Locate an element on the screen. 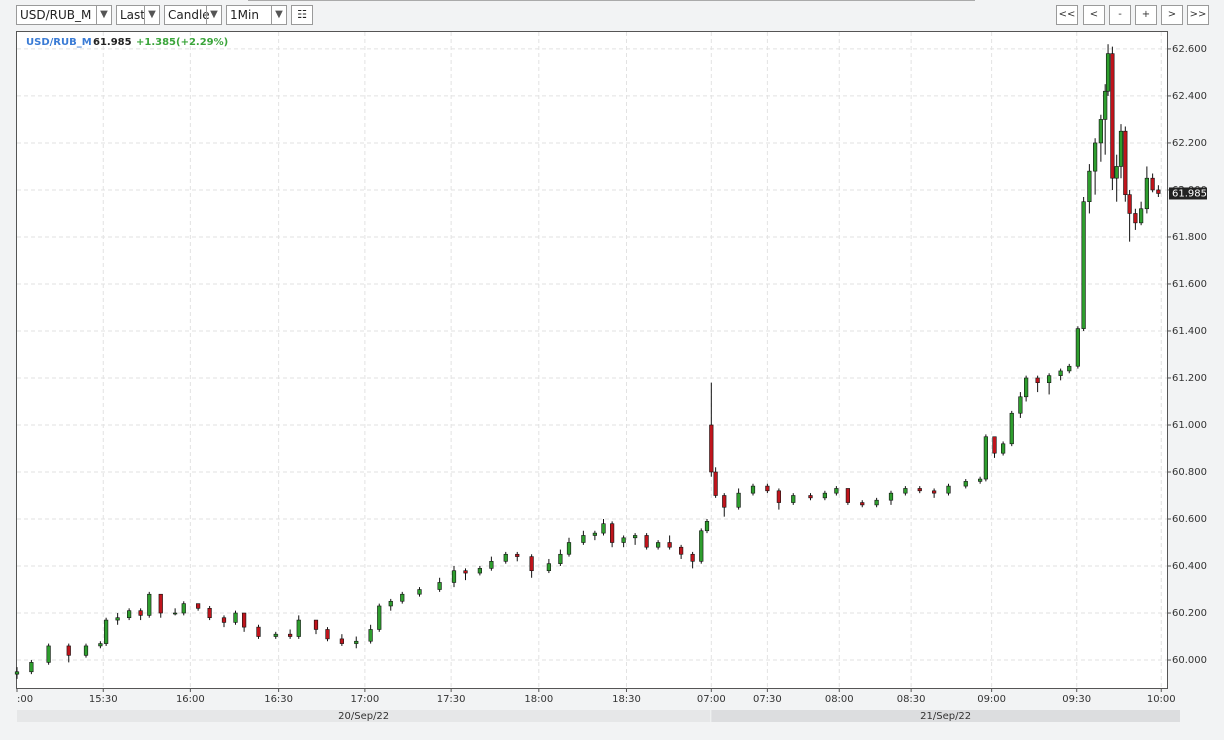 The image size is (1224, 740). nav-button: << is located at coordinates (1067, 15).